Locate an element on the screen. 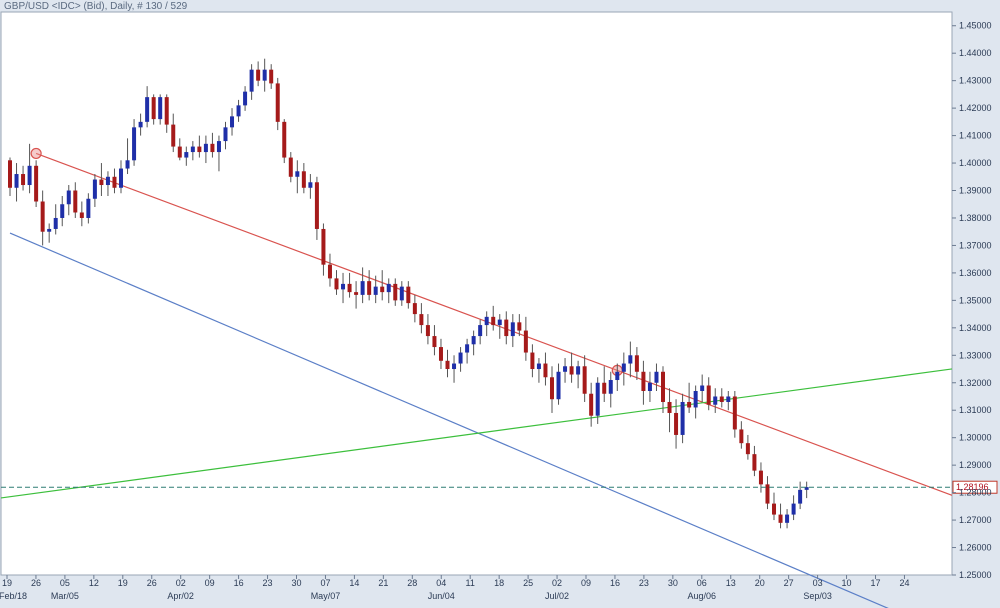 The width and height of the screenshot is (1000, 608). x-tick-label: 24 is located at coordinates (904, 583).